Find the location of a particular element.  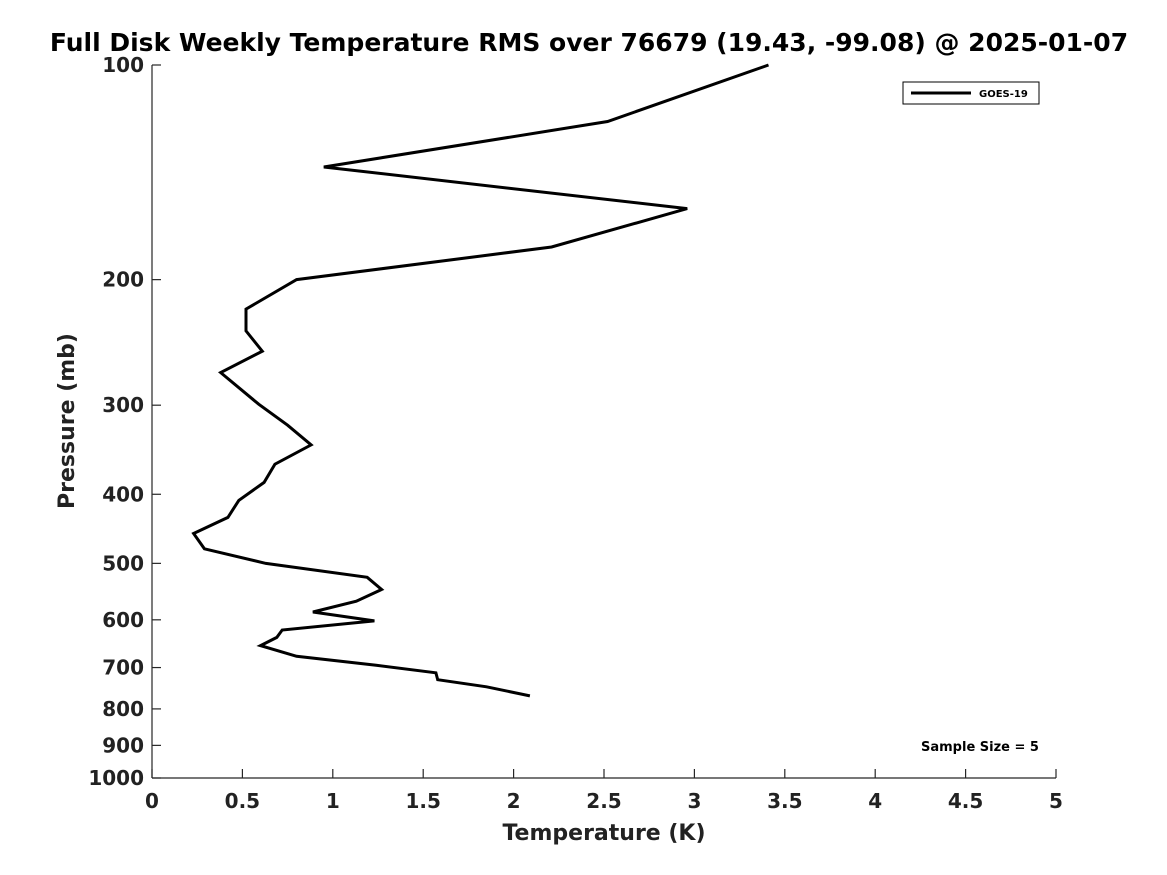

x-tick-label: 3 is located at coordinates (694, 801).